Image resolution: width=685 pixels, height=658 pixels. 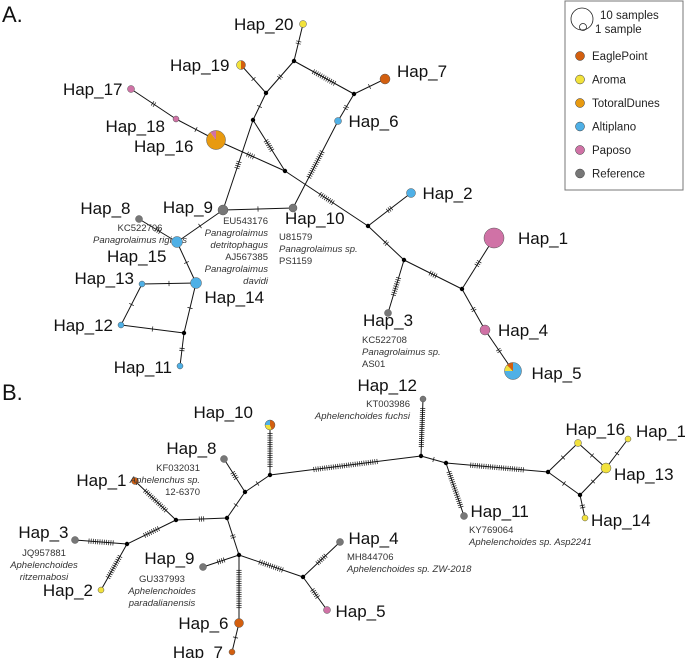 I want to click on haplotype-label: Hap_11, so click(x=500, y=511).